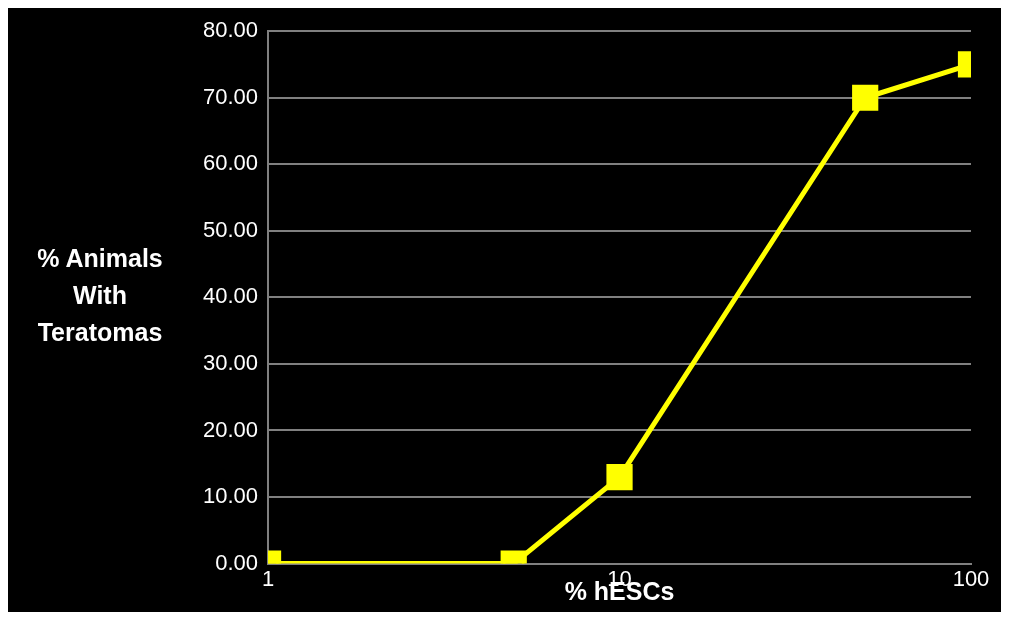 The height and width of the screenshot is (620, 1009). What do you see at coordinates (230, 96) in the screenshot?
I see `y-tick-label: 70.00` at bounding box center [230, 96].